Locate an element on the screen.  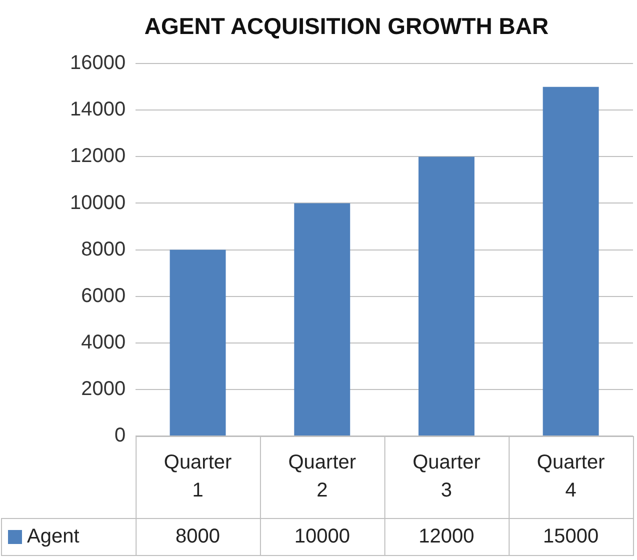
y-tick-label: 2000 is located at coordinates (103, 389).